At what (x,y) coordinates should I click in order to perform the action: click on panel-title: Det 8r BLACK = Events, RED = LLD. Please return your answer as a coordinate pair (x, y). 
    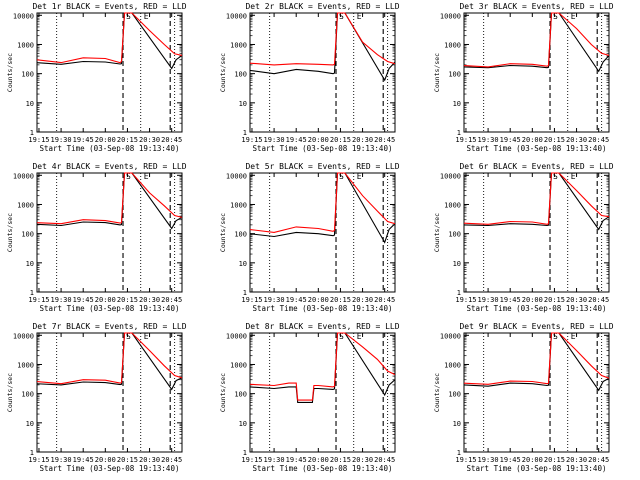
    Looking at the image, I should click on (322, 326).